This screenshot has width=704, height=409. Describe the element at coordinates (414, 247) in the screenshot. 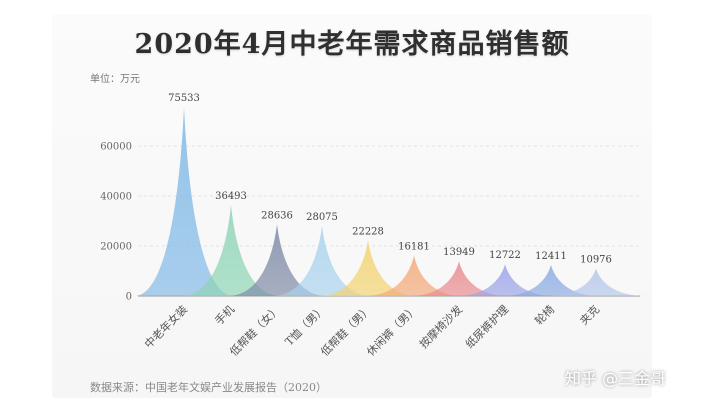

I see `value-label: 16181` at that location.